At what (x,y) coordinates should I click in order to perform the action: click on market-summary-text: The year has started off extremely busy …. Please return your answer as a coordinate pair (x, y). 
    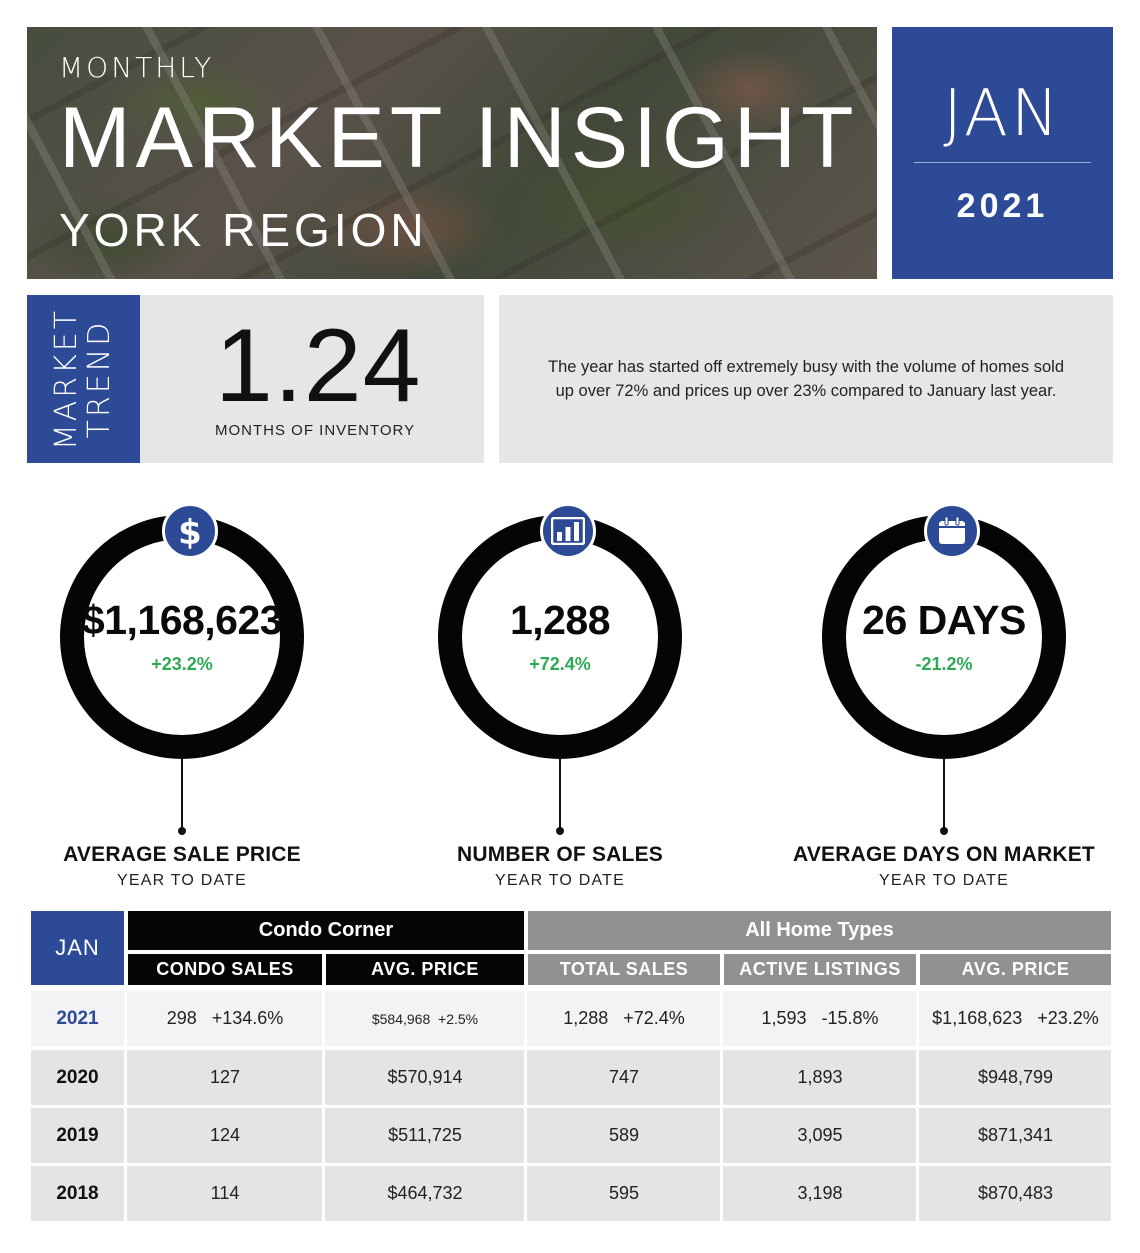
    Looking at the image, I should click on (806, 379).